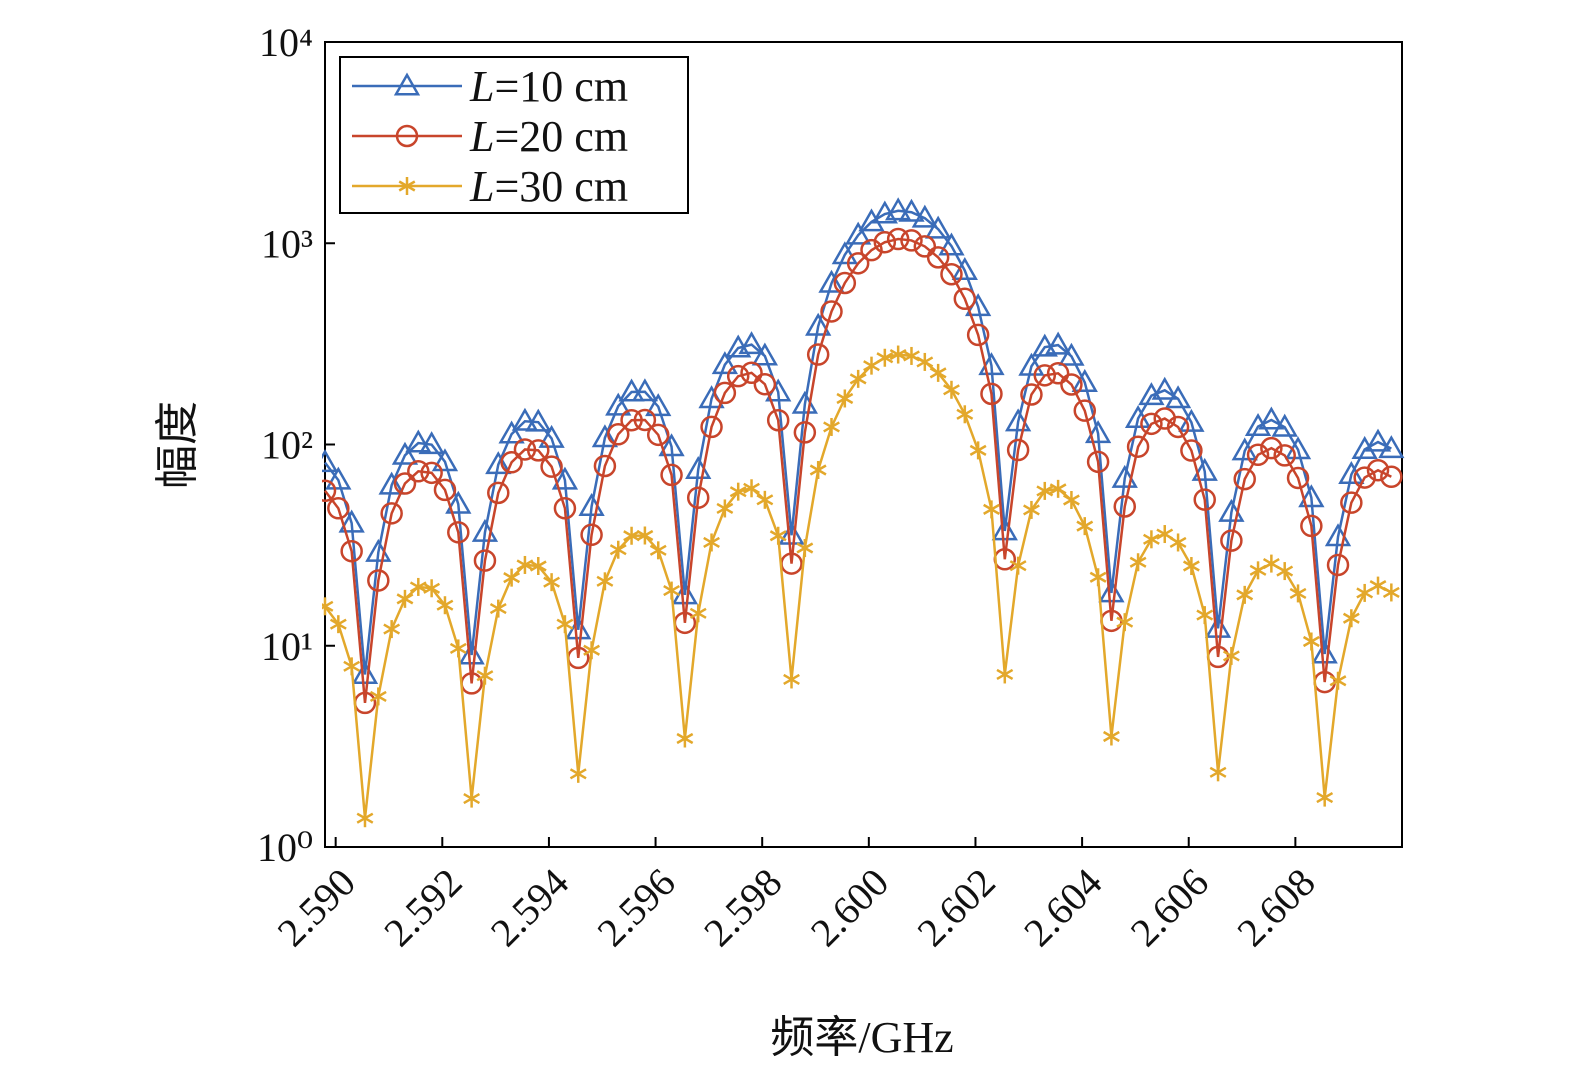 This screenshot has width=1575, height=1077. I want to click on legend-label: L=30 cm, so click(548, 186).